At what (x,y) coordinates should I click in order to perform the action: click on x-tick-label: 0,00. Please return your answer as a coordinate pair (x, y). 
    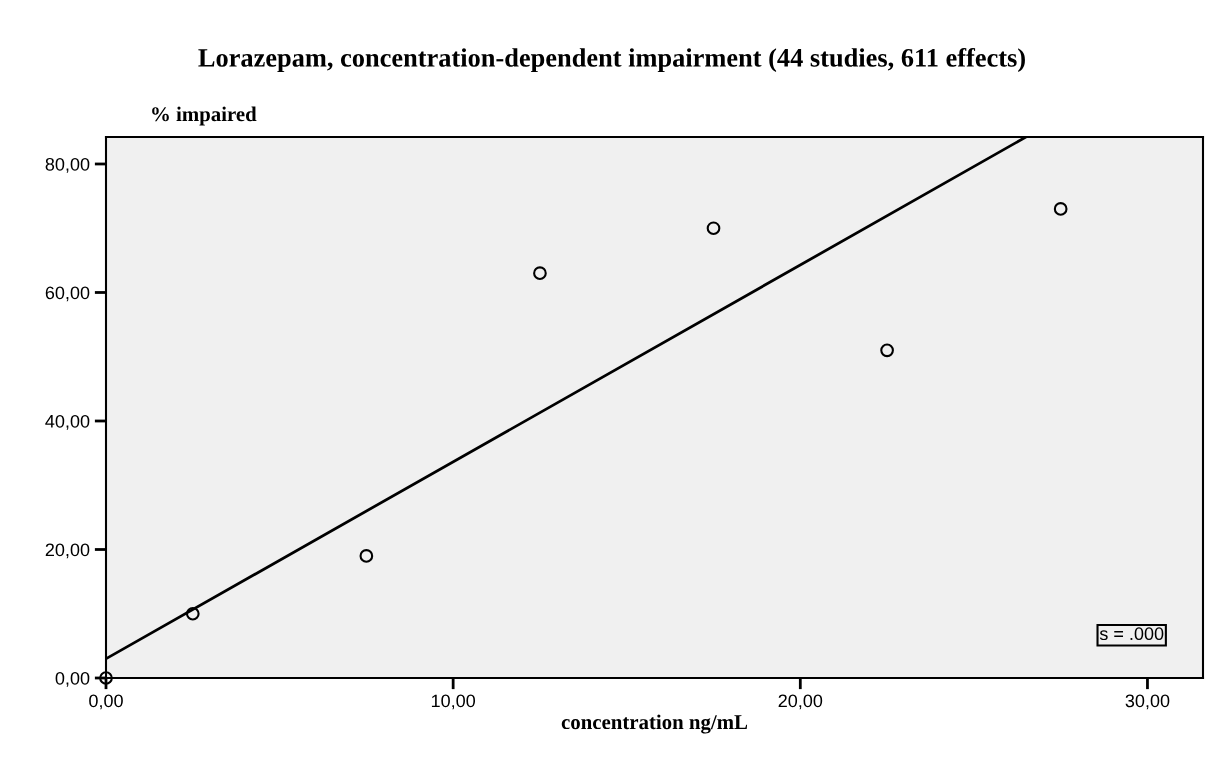
    Looking at the image, I should click on (106, 702).